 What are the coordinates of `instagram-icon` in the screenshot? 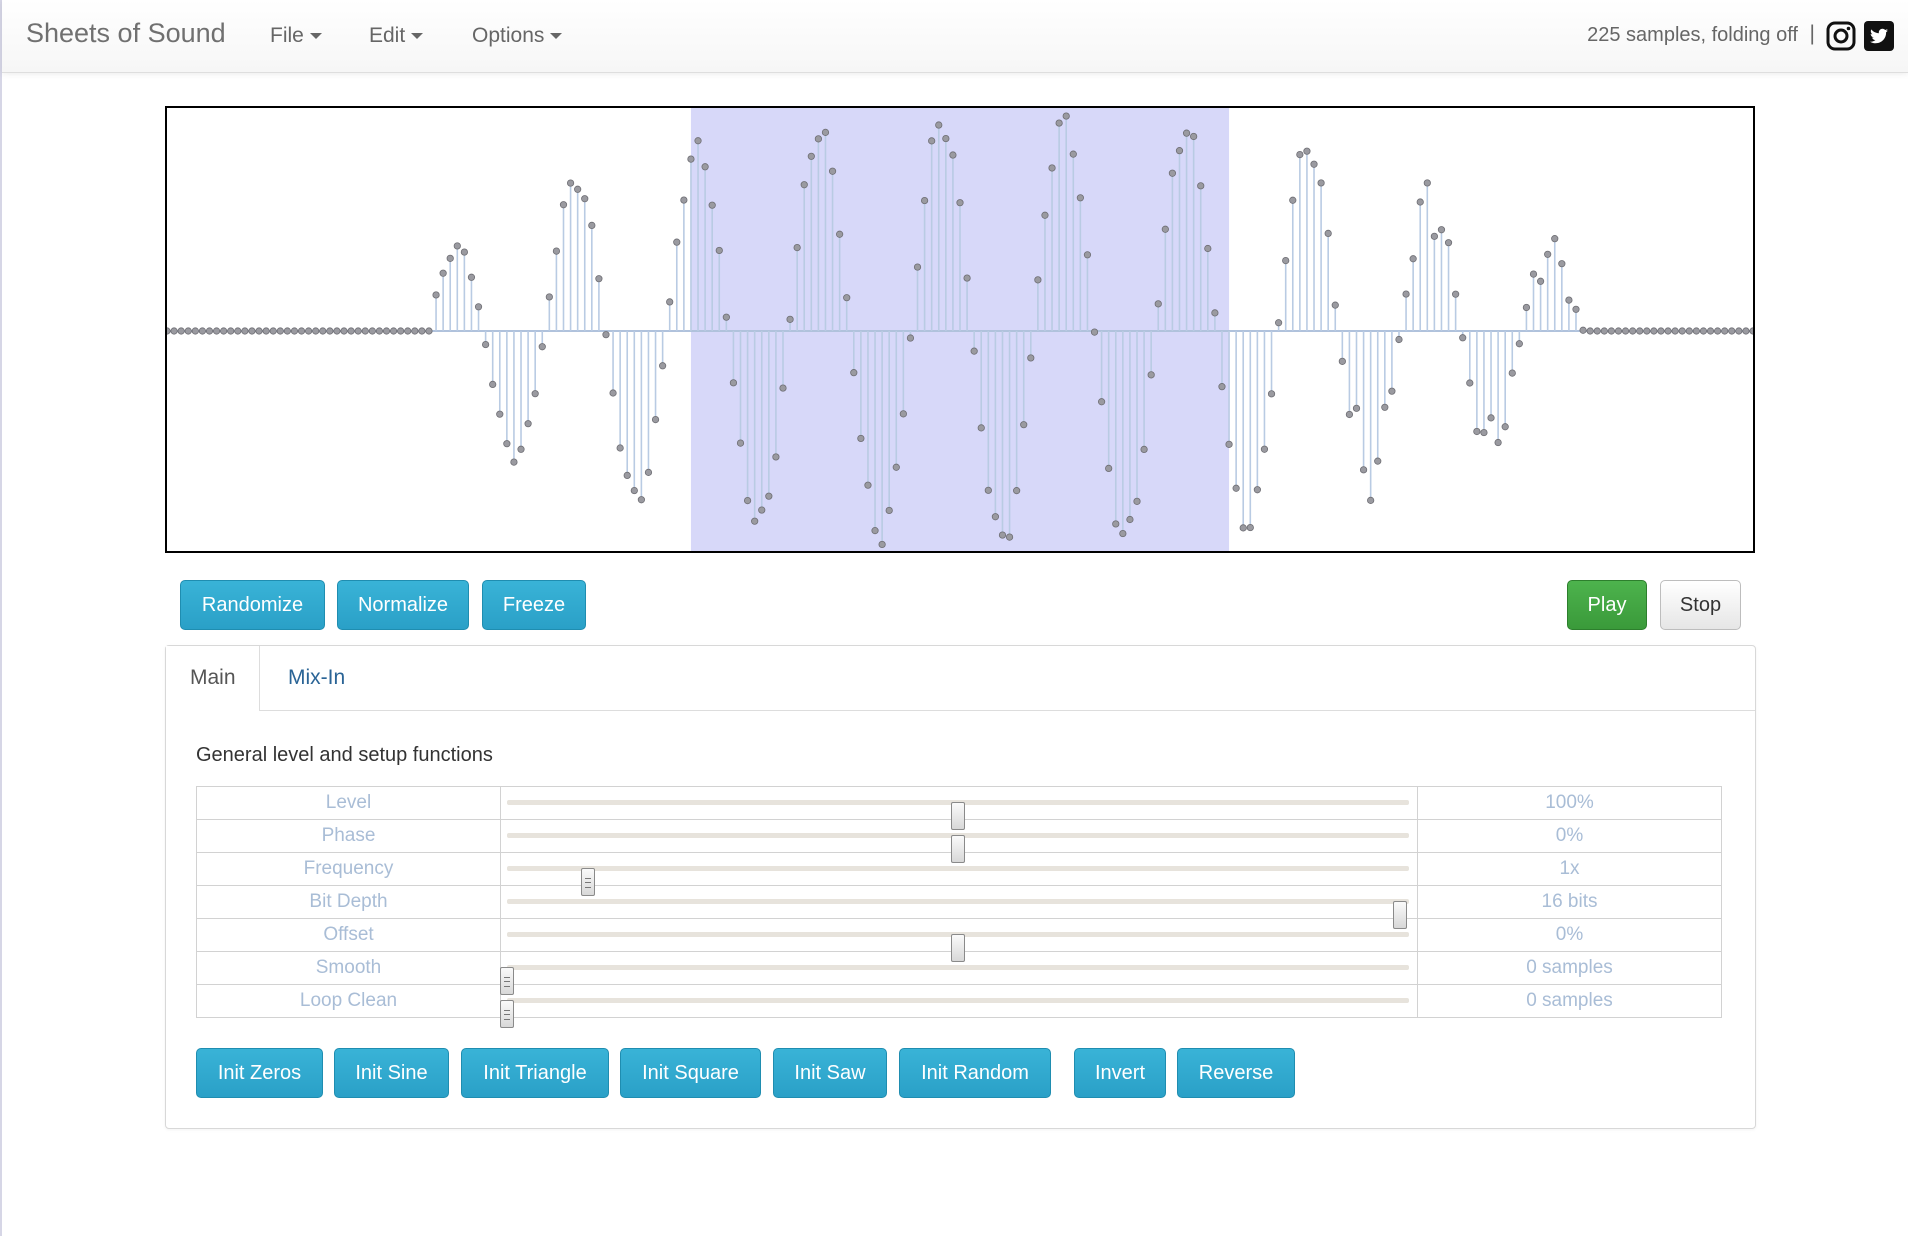 It's located at (1841, 36).